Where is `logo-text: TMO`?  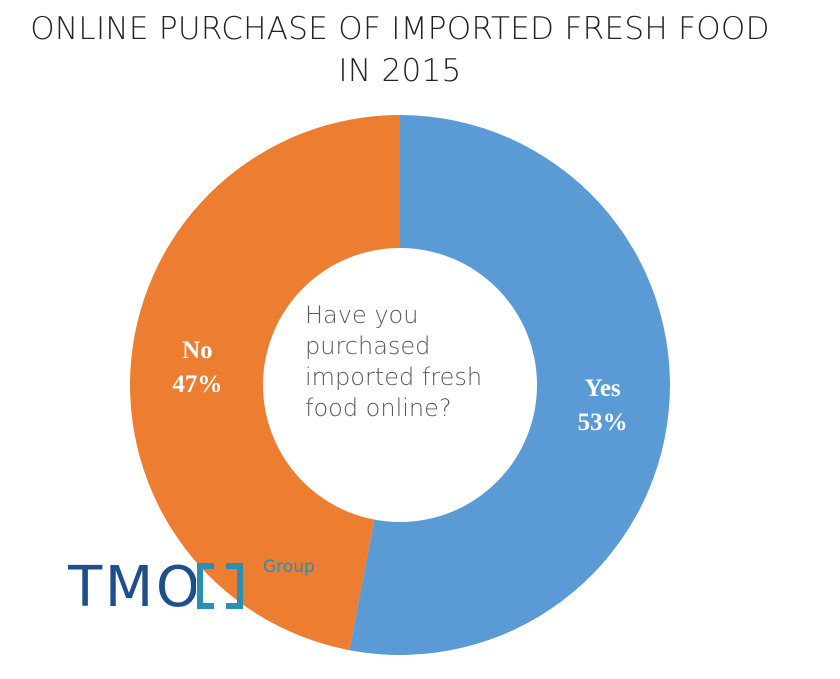
logo-text: TMO is located at coordinates (134, 586).